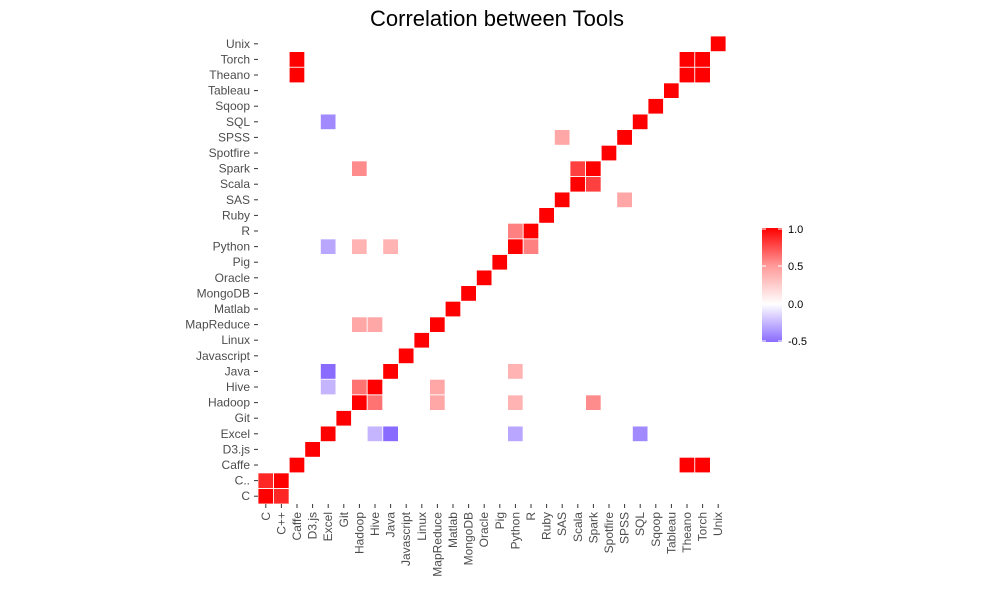  I want to click on y-tick-label: D3.js, so click(236, 449).